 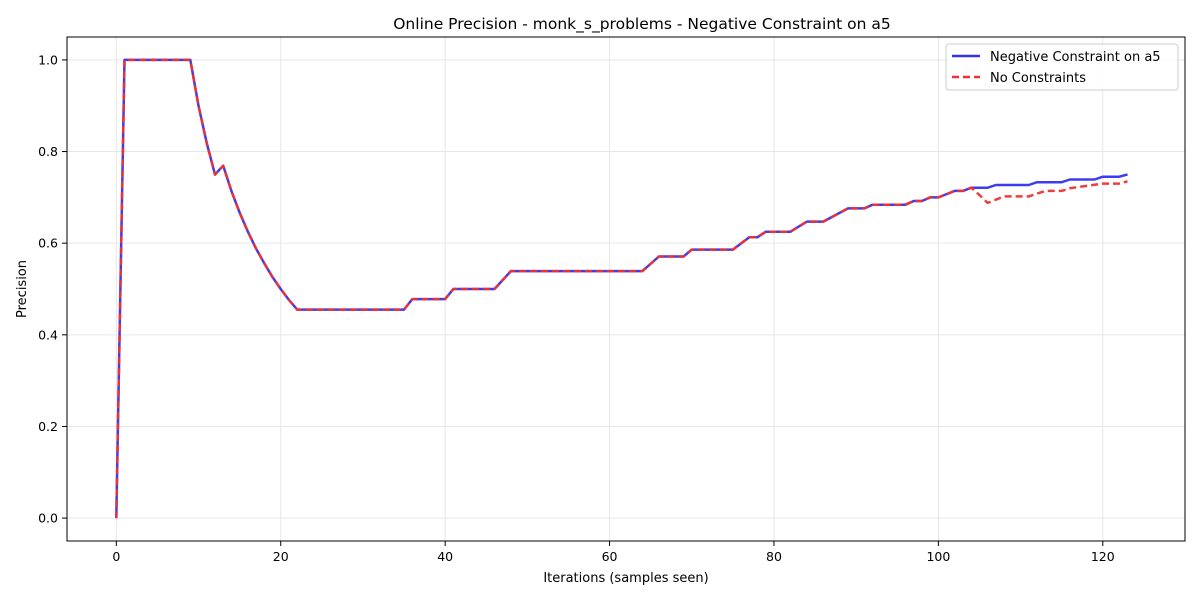 What do you see at coordinates (48, 518) in the screenshot?
I see `y-tick-label: 0.0` at bounding box center [48, 518].